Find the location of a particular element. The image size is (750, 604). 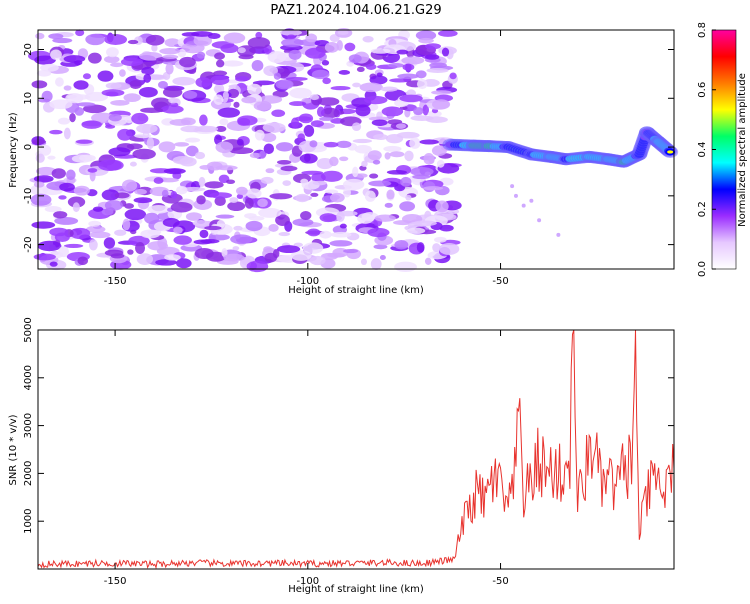

colorbar-tick-label: 0.4 is located at coordinates (702, 150).